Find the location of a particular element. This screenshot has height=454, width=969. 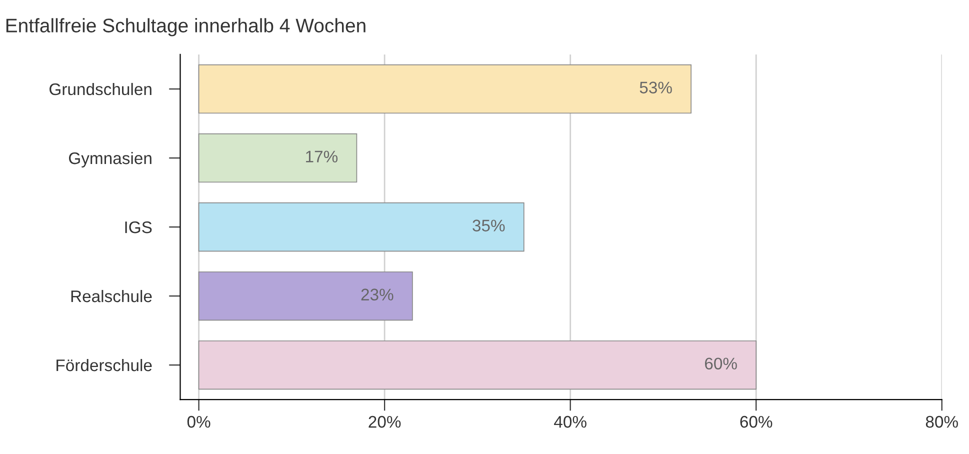

x-tick-label: 0% is located at coordinates (198, 422).